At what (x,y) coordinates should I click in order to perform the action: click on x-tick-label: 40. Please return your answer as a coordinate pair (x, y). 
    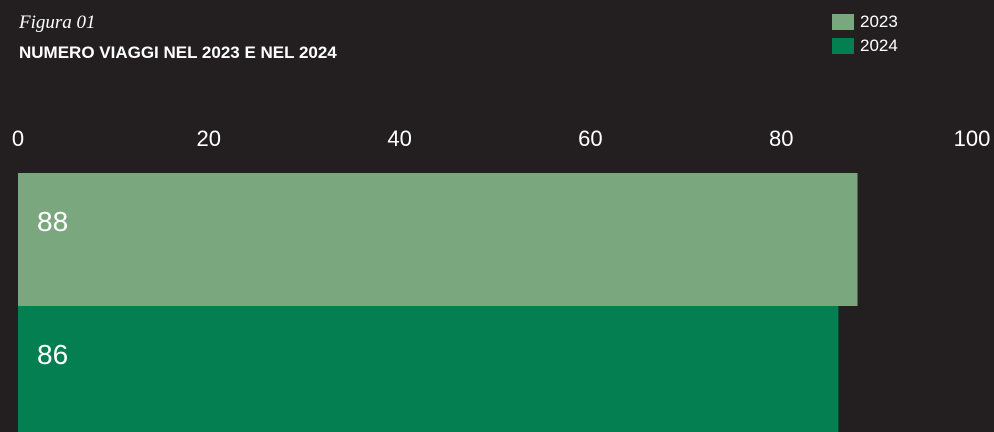
    Looking at the image, I should click on (399, 138).